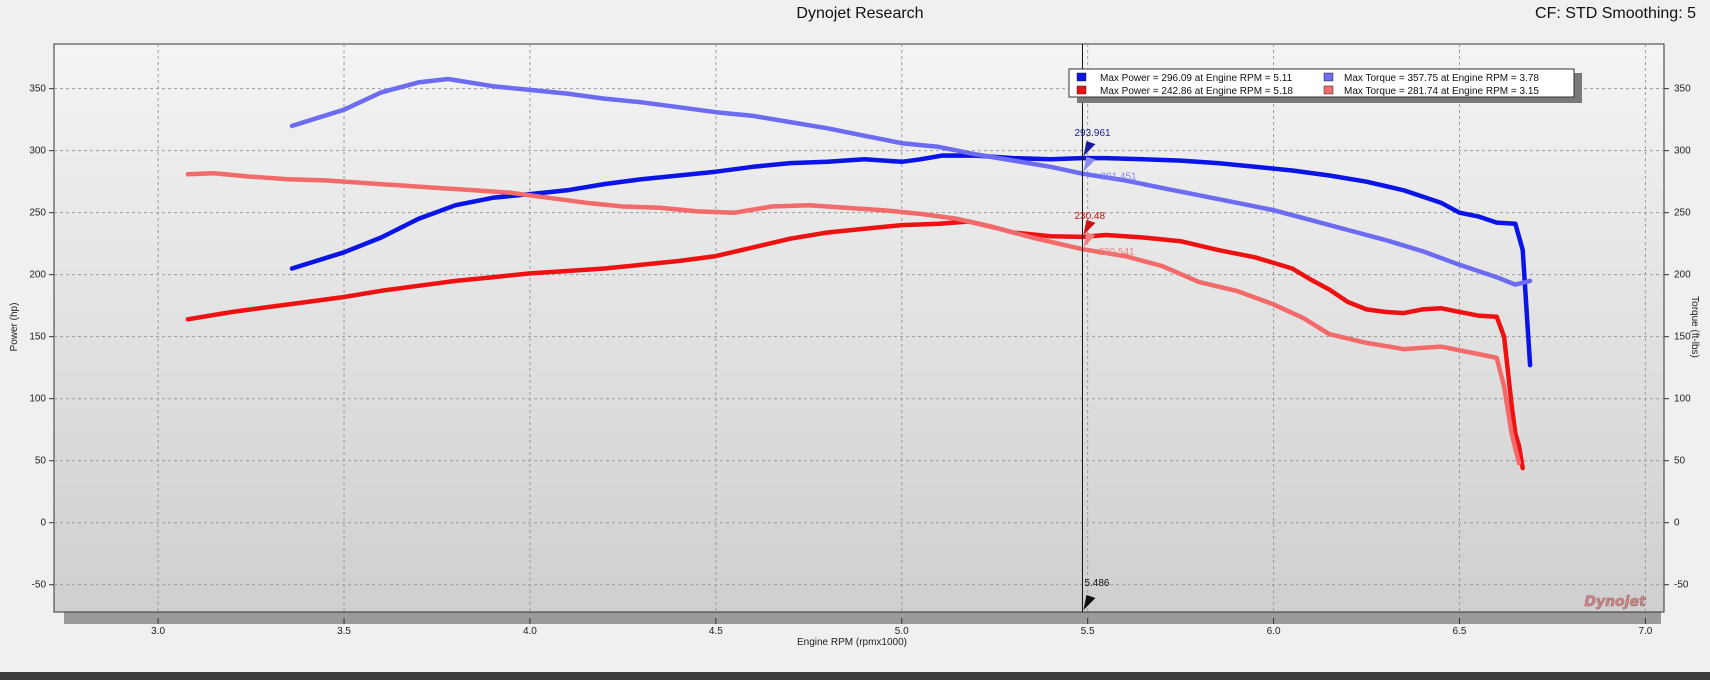 The height and width of the screenshot is (680, 1710). Describe the element at coordinates (1274, 631) in the screenshot. I see `x-tick-label: 6.0` at that location.